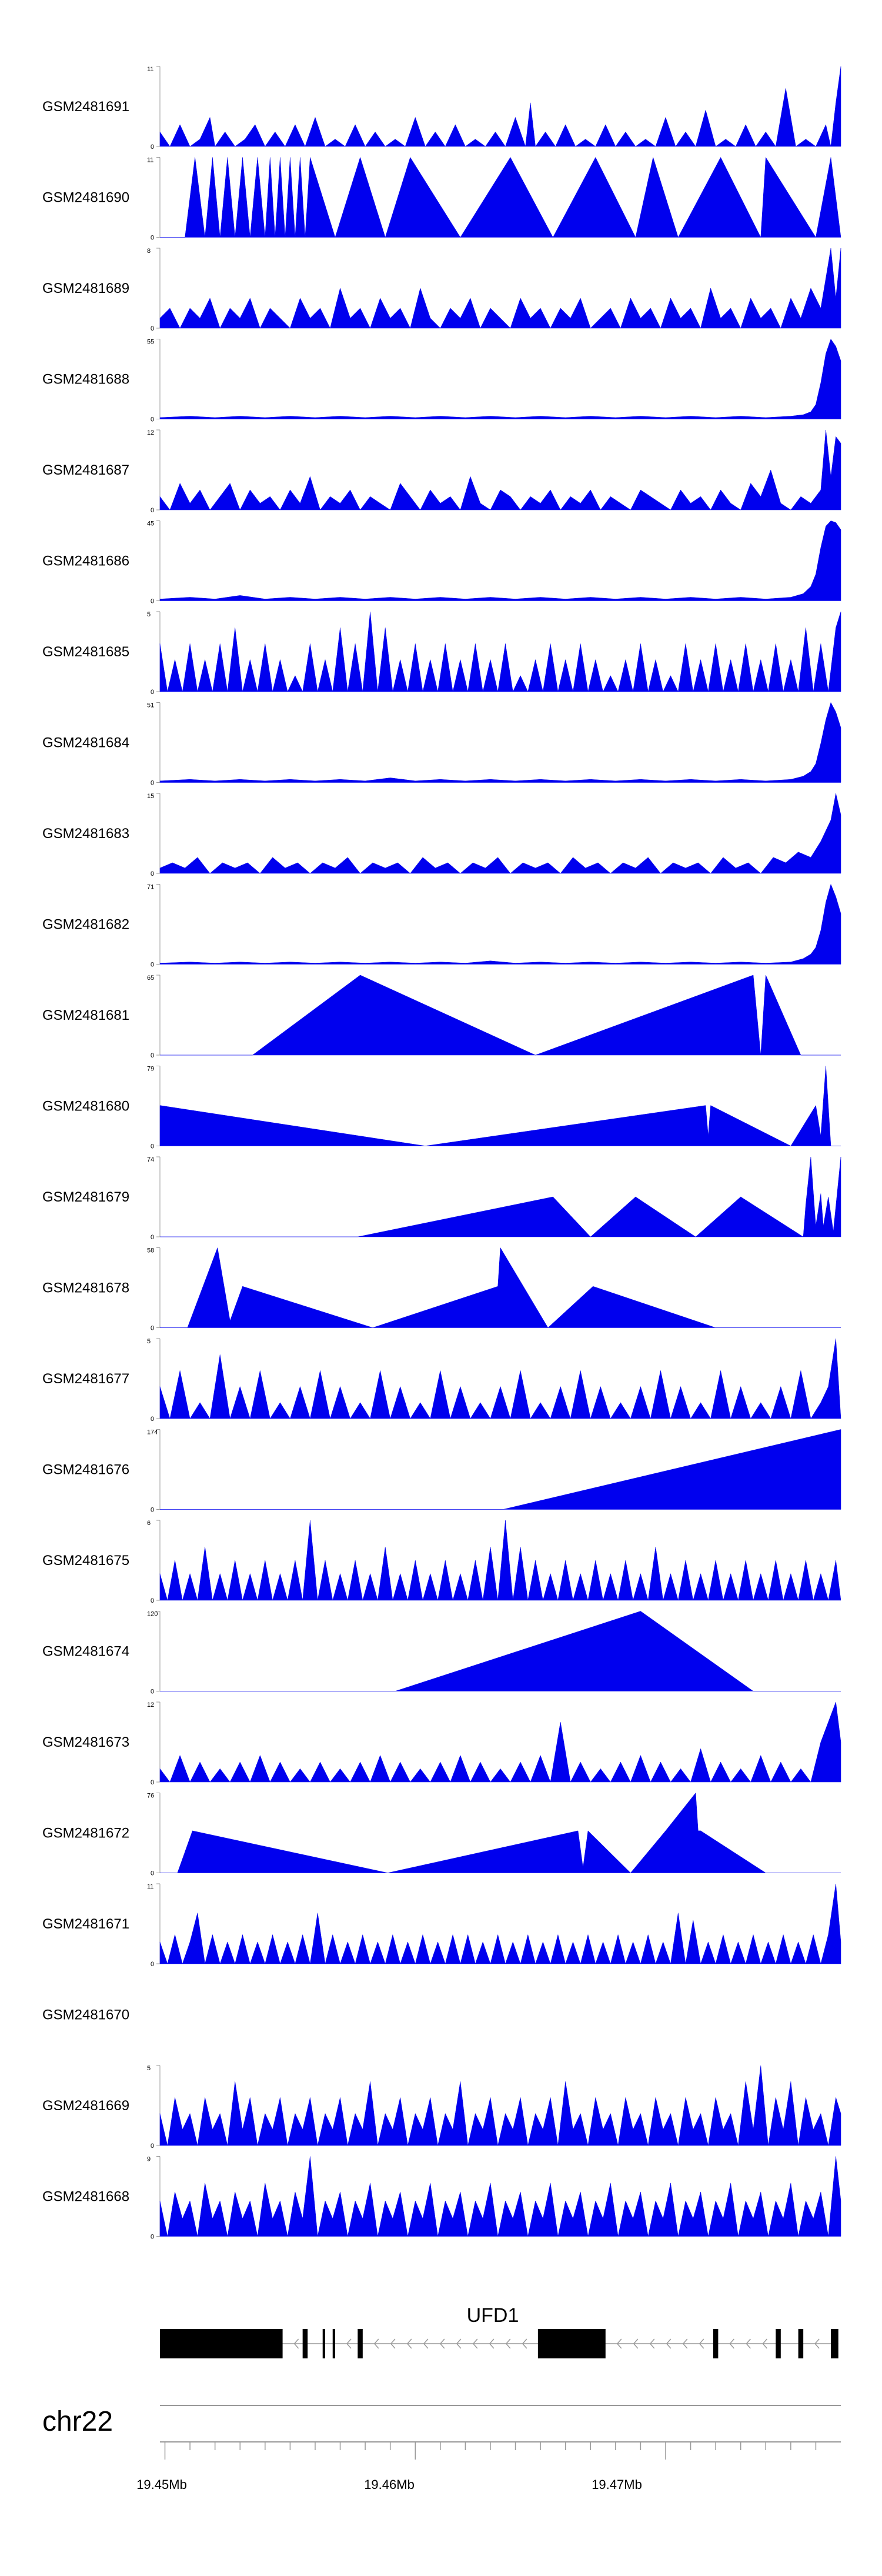 This screenshot has height=2576, width=882. Describe the element at coordinates (441, 1743) in the screenshot. I see `track-gsm2481673: GSM2481673 12 0` at that location.